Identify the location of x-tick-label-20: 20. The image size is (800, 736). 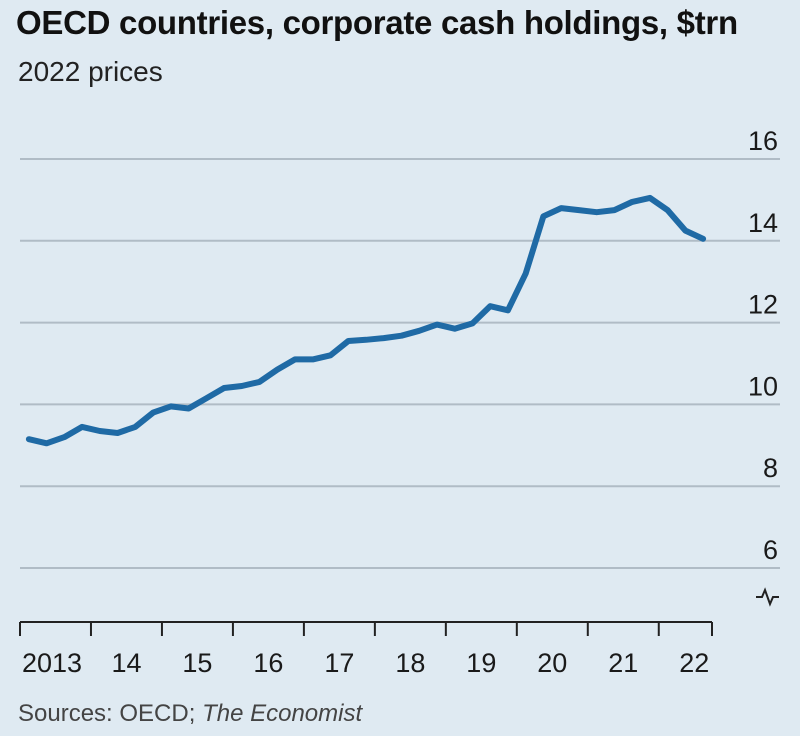
(552, 663).